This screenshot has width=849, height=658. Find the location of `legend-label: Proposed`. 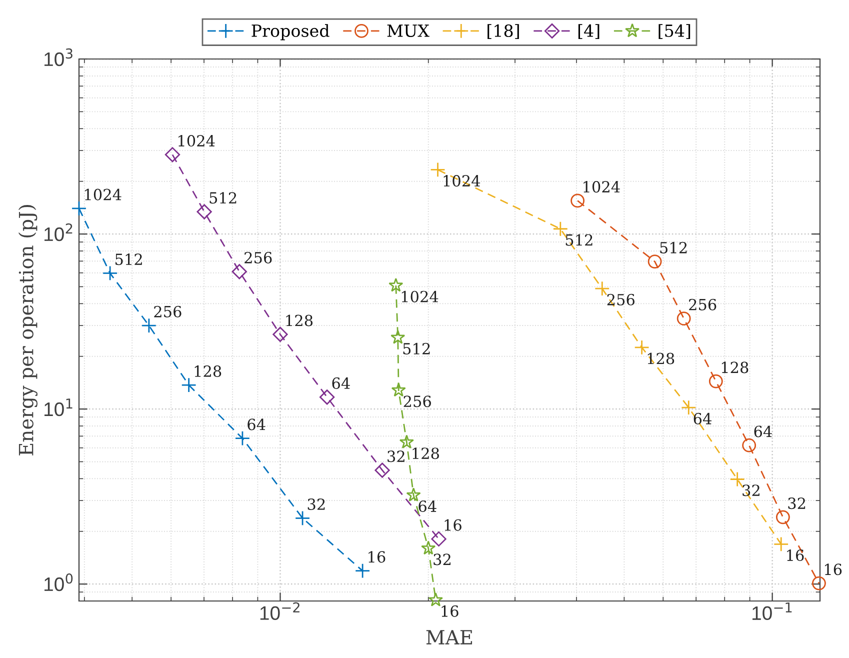

legend-label: Proposed is located at coordinates (291, 32).